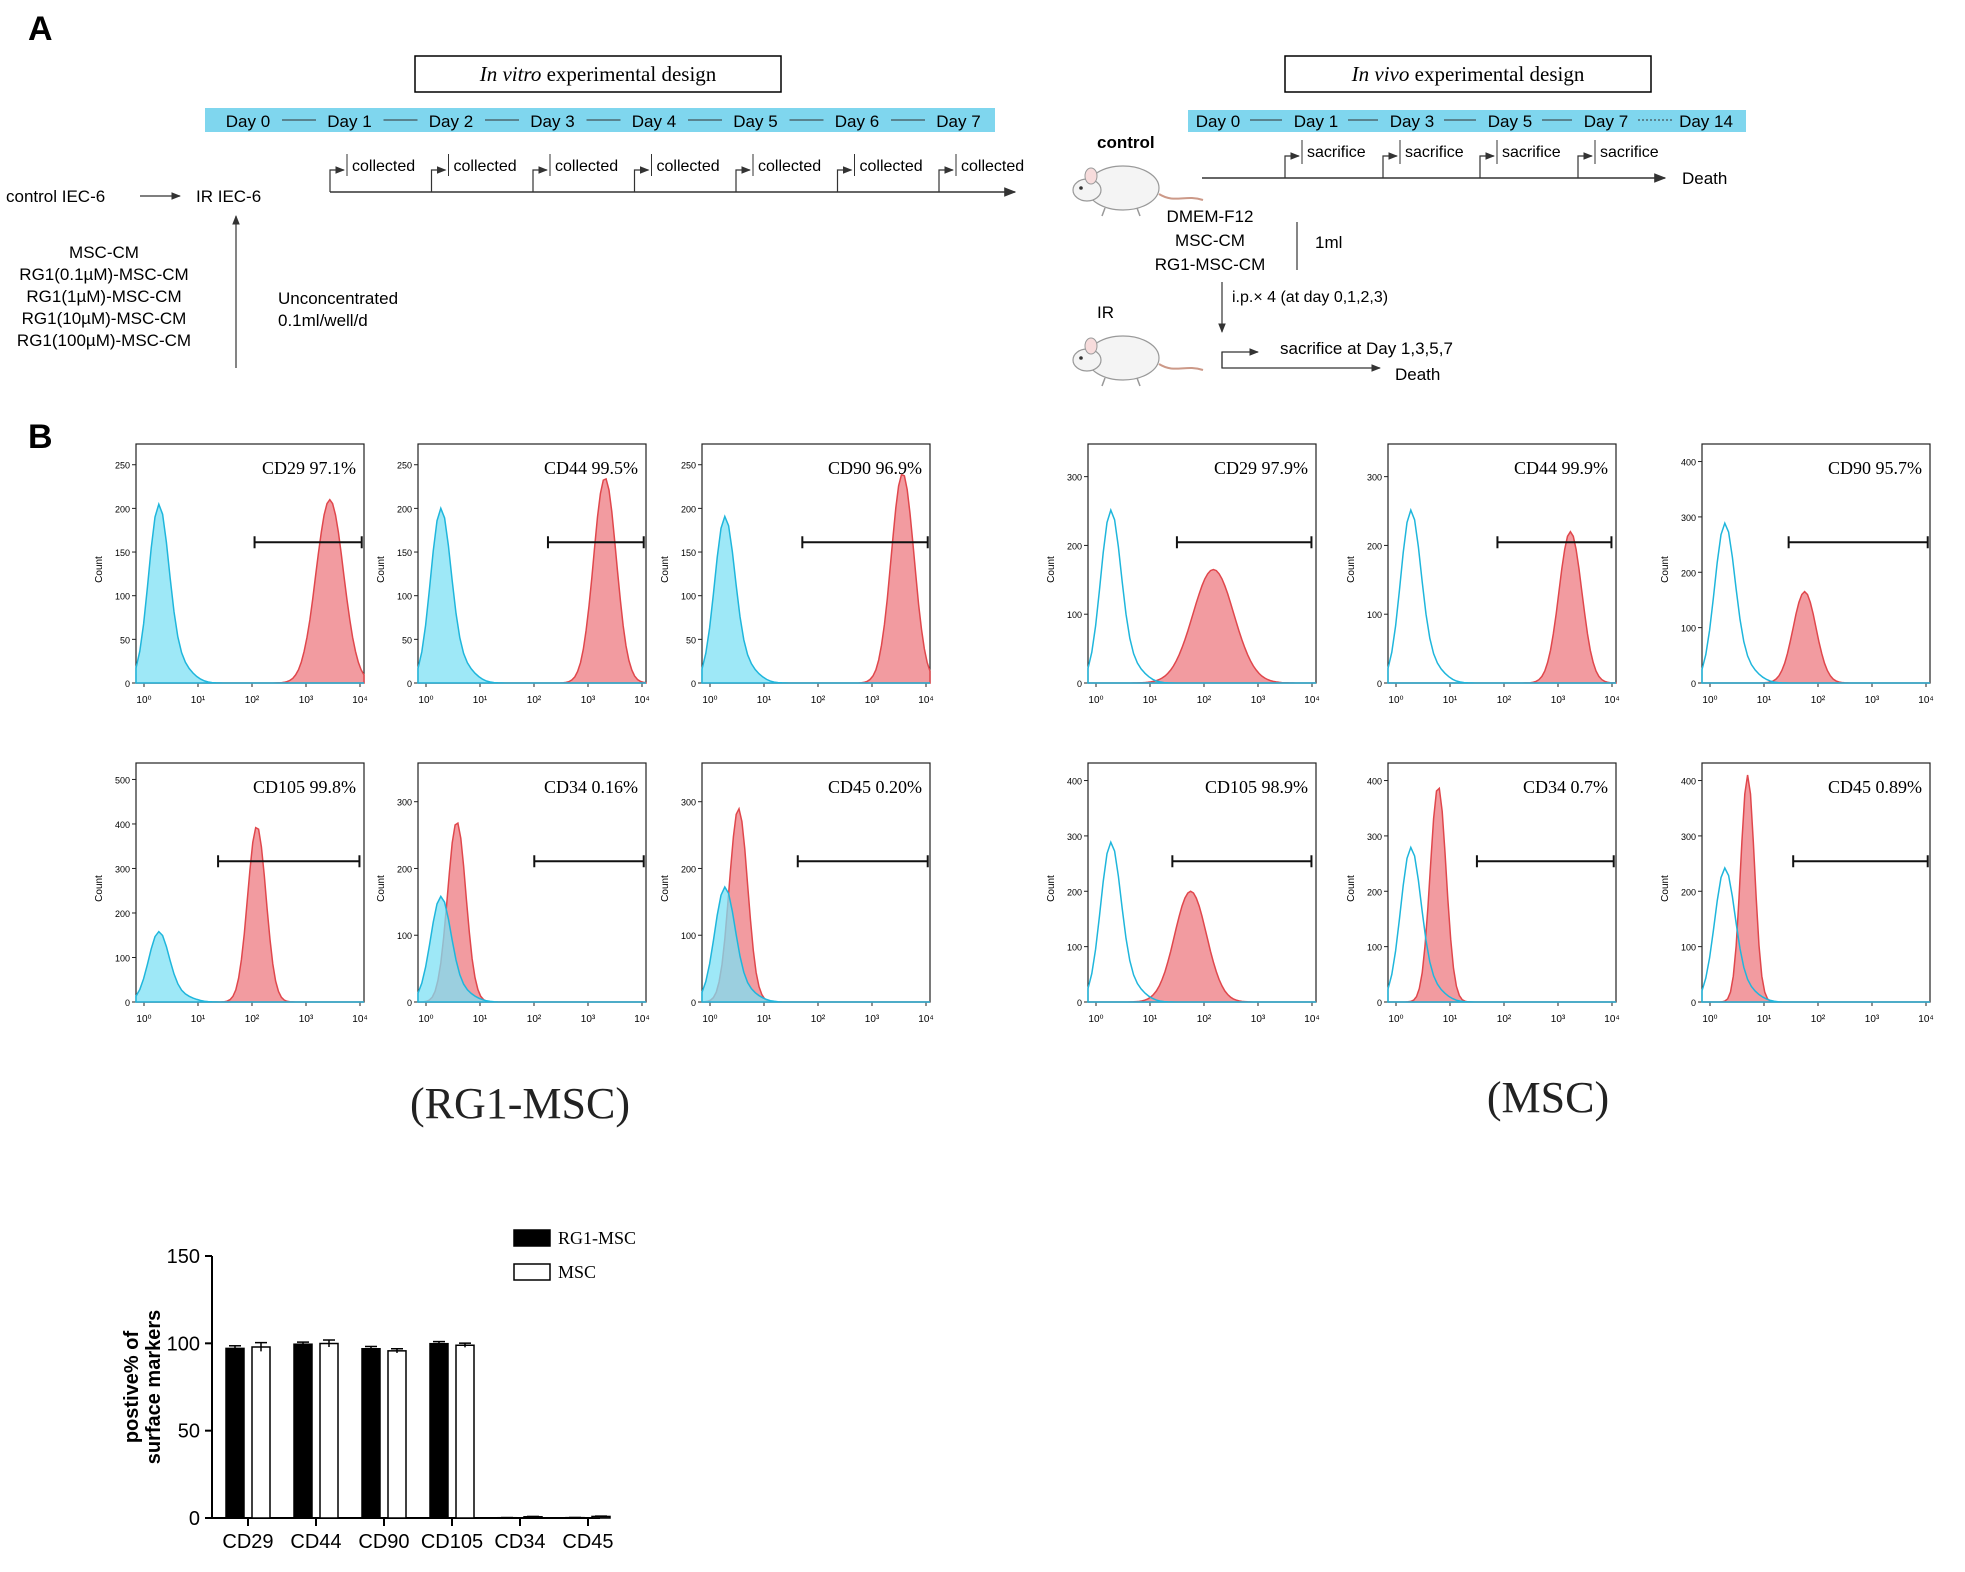 Image resolution: width=1965 pixels, height=1572 pixels. Describe the element at coordinates (40, 437) in the screenshot. I see `panel-label-b: B` at that location.